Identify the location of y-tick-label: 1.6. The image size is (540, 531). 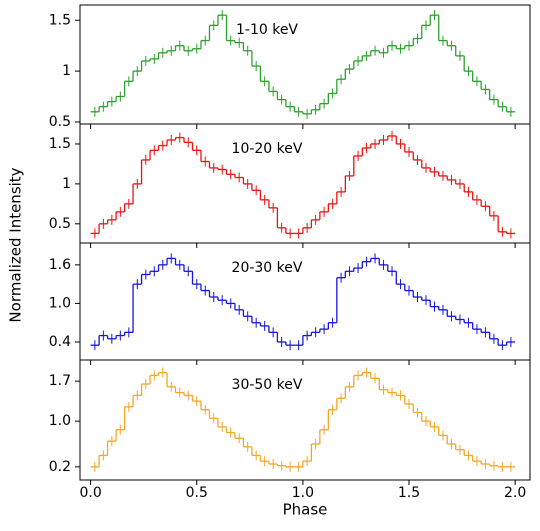
(60, 265).